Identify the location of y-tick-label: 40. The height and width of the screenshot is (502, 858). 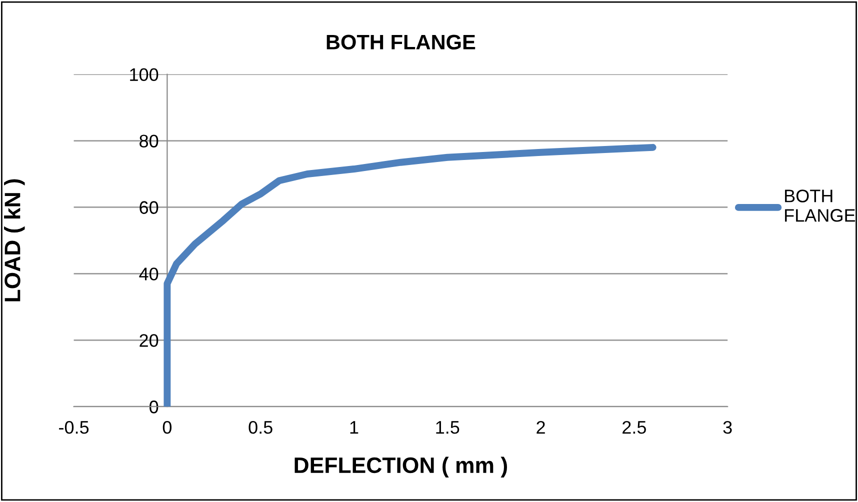
(148, 274).